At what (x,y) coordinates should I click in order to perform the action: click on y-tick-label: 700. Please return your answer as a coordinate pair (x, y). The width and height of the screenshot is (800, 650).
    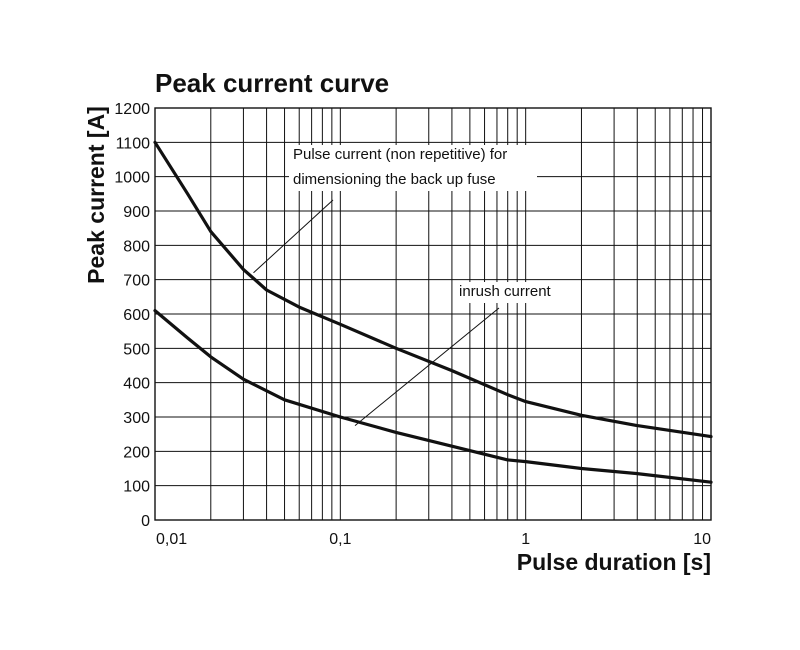
    Looking at the image, I should click on (136, 281).